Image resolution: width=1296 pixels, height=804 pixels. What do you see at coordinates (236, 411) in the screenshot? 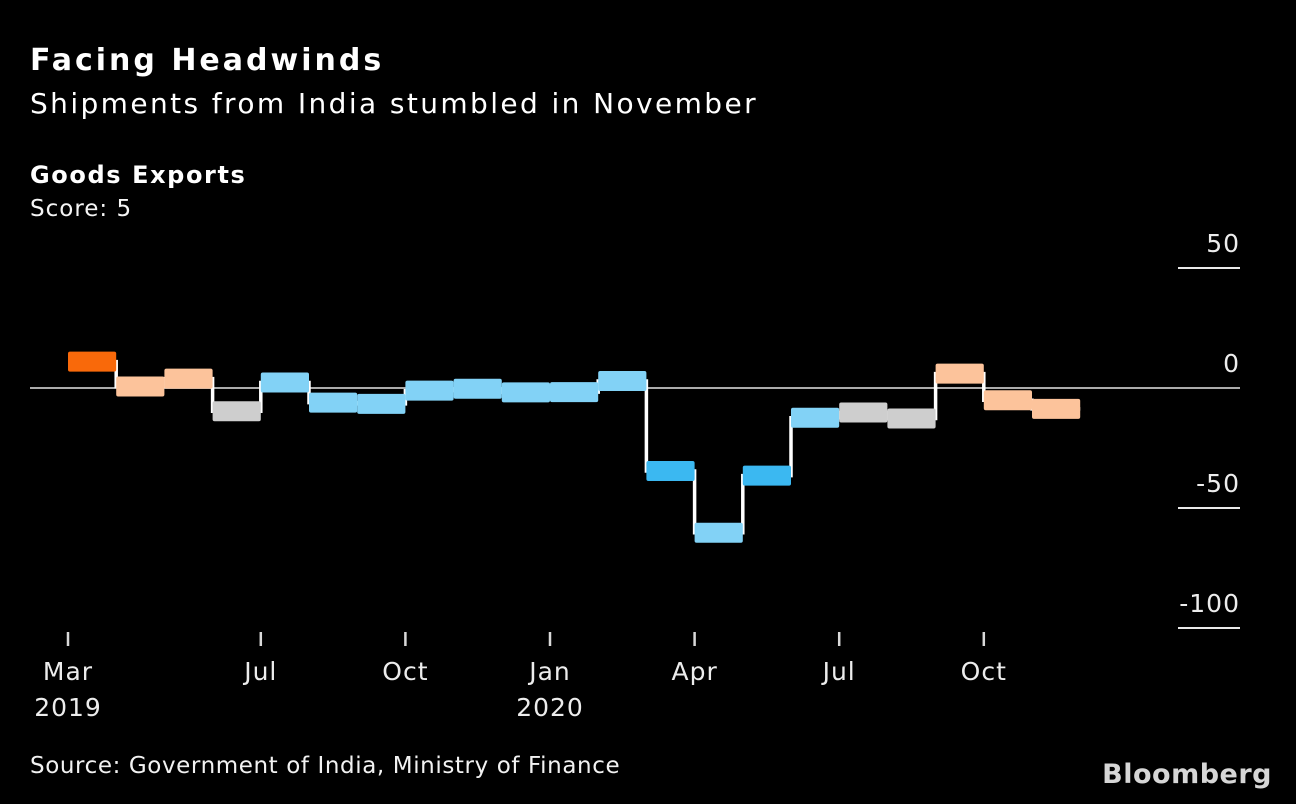
I see `month-segment-jun-2019` at bounding box center [236, 411].